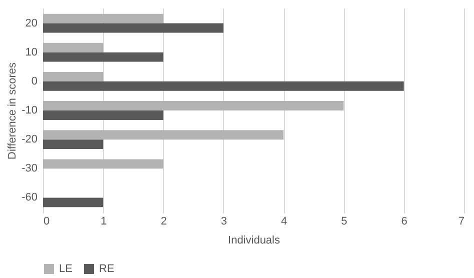 This screenshot has width=474, height=278. What do you see at coordinates (344, 222) in the screenshot?
I see `x-tick-label: 5` at bounding box center [344, 222].